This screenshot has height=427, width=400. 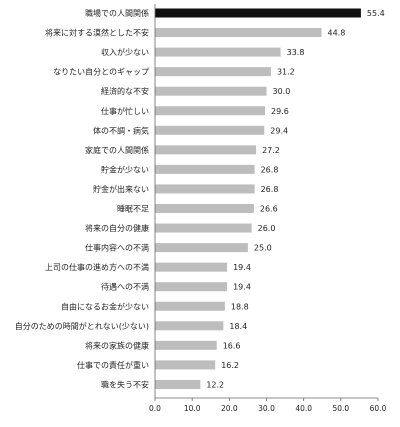 I want to click on x-tick-label-2: 20.0, so click(x=229, y=408).